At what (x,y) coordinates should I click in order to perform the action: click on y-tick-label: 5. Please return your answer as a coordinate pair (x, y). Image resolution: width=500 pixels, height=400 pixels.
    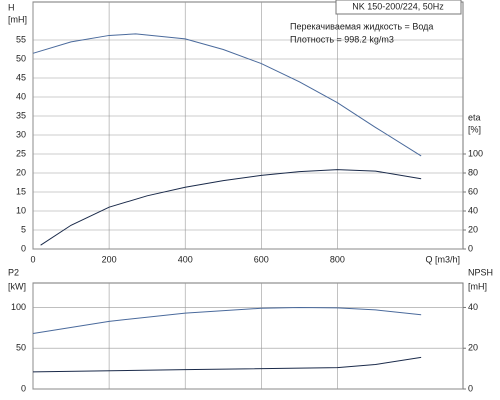
    Looking at the image, I should click on (23, 229).